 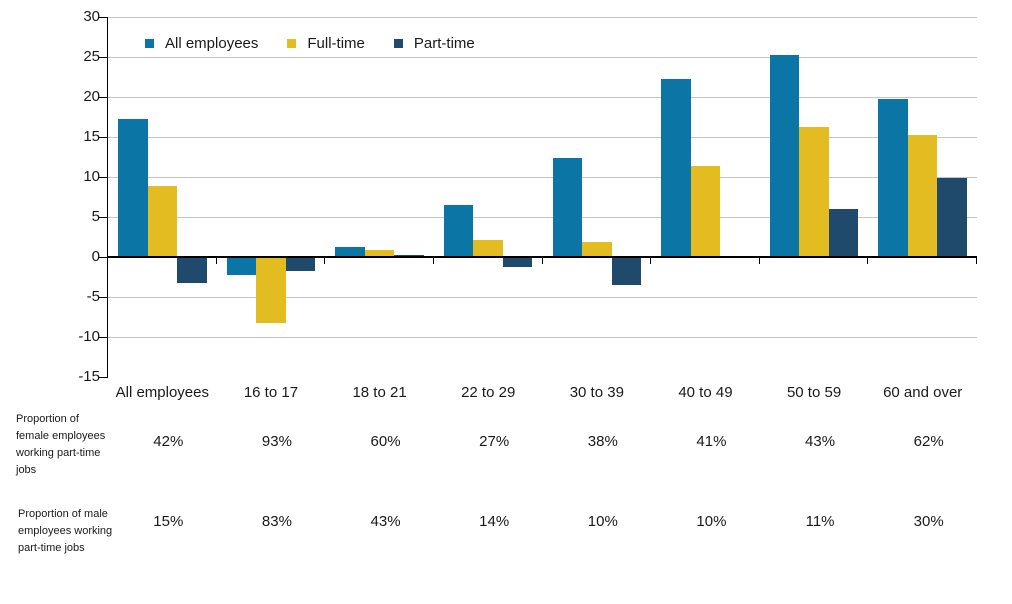 What do you see at coordinates (705, 392) in the screenshot?
I see `x-axis-category-label-40-to-49: 40 to 49` at bounding box center [705, 392].